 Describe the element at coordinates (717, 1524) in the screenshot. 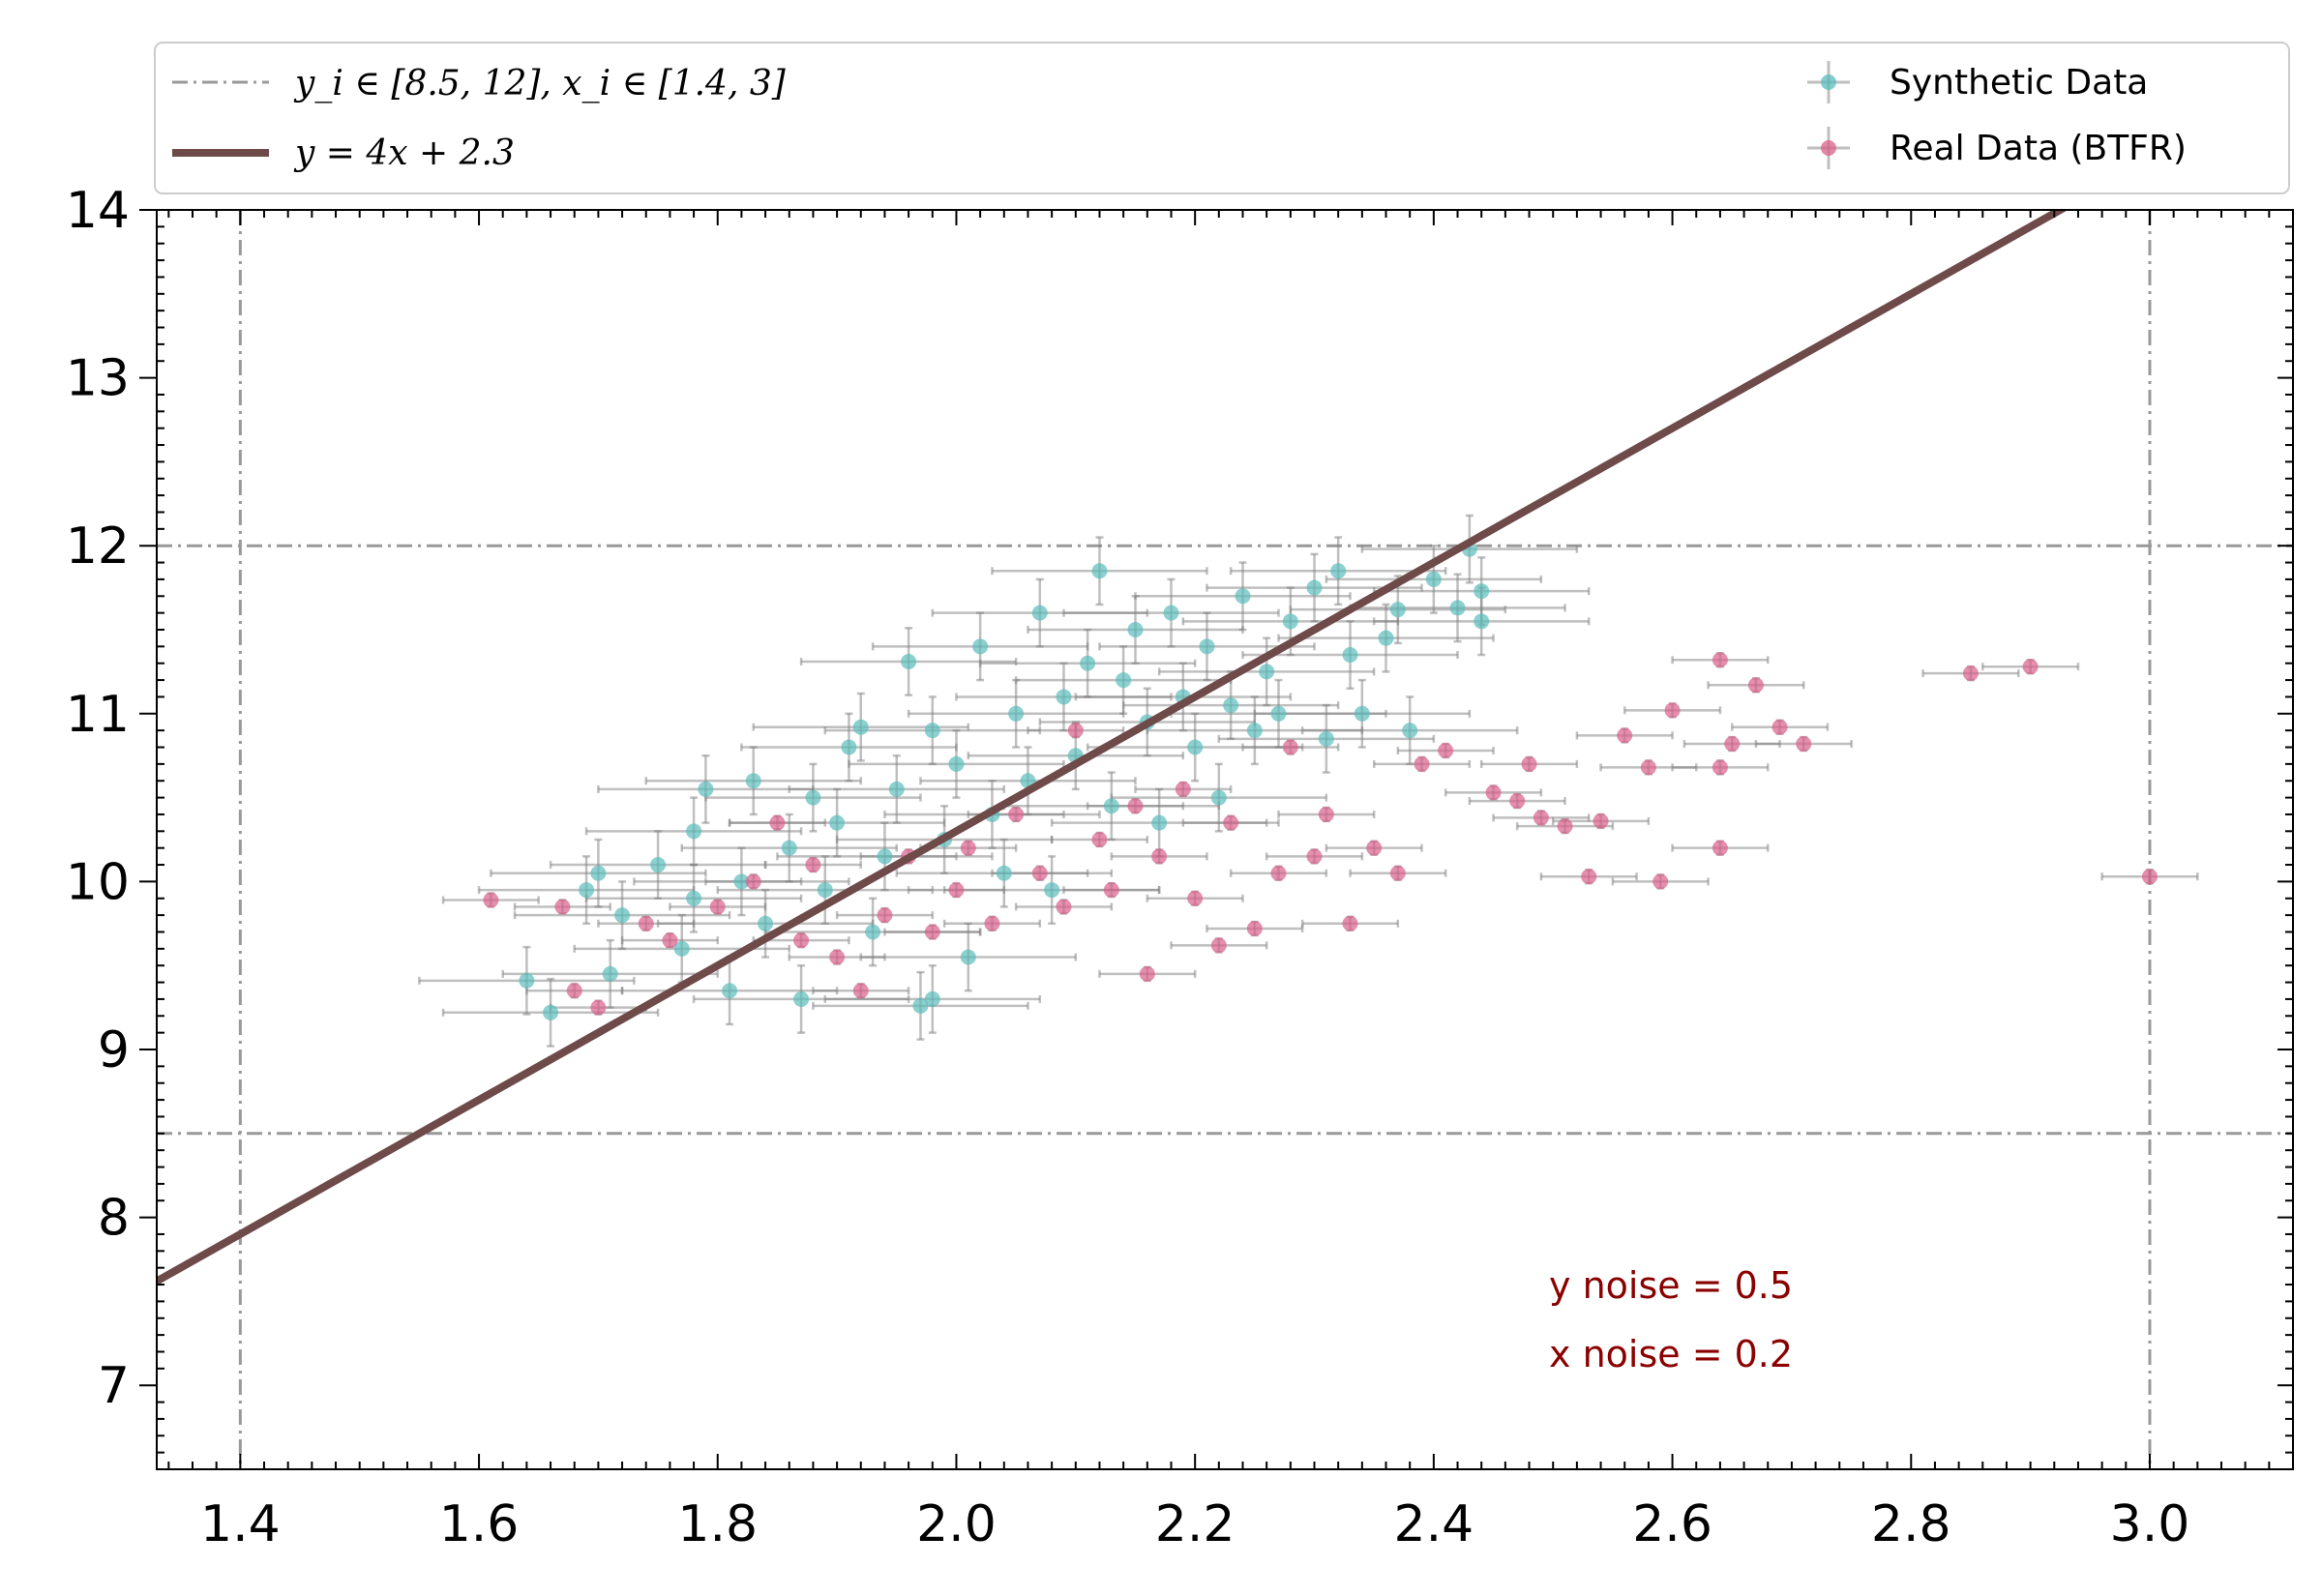

I see `x-tick-label-2: 1.8` at that location.